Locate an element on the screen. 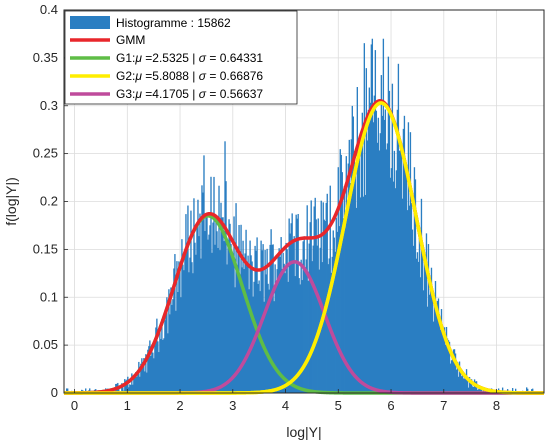  legend-g2-label: G2:μ =5.8088 | σ = 0.66876 is located at coordinates (189, 76).